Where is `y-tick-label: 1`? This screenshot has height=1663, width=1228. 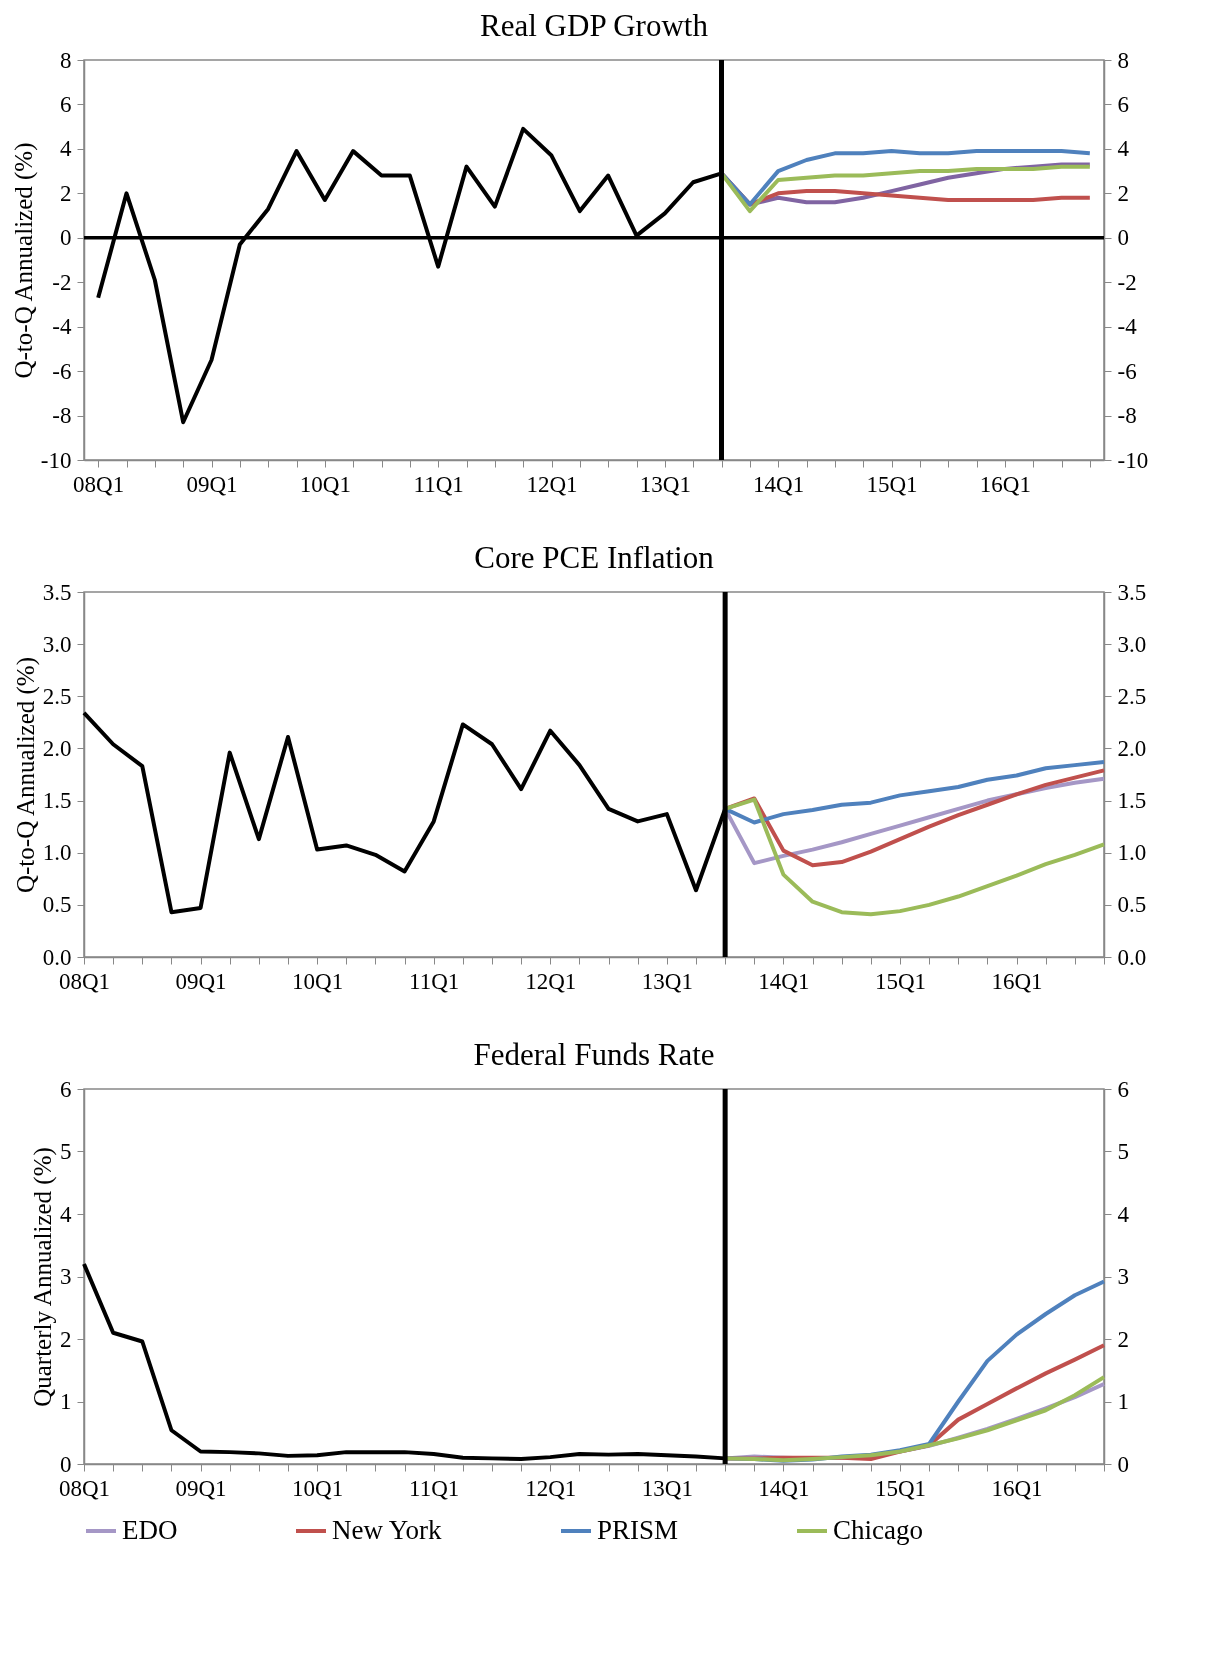
y-tick-label: 1 is located at coordinates (66, 1401).